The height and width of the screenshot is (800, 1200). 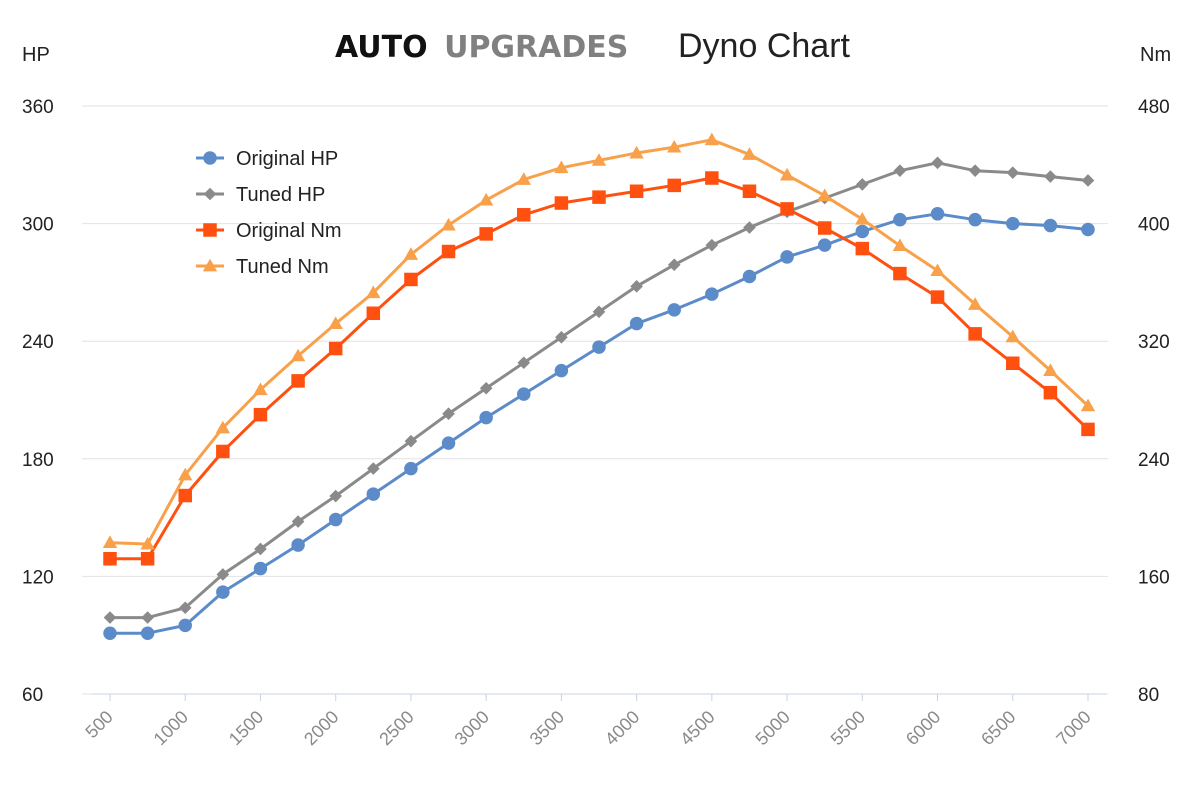 What do you see at coordinates (38, 342) in the screenshot?
I see `left-tick-label: 240` at bounding box center [38, 342].